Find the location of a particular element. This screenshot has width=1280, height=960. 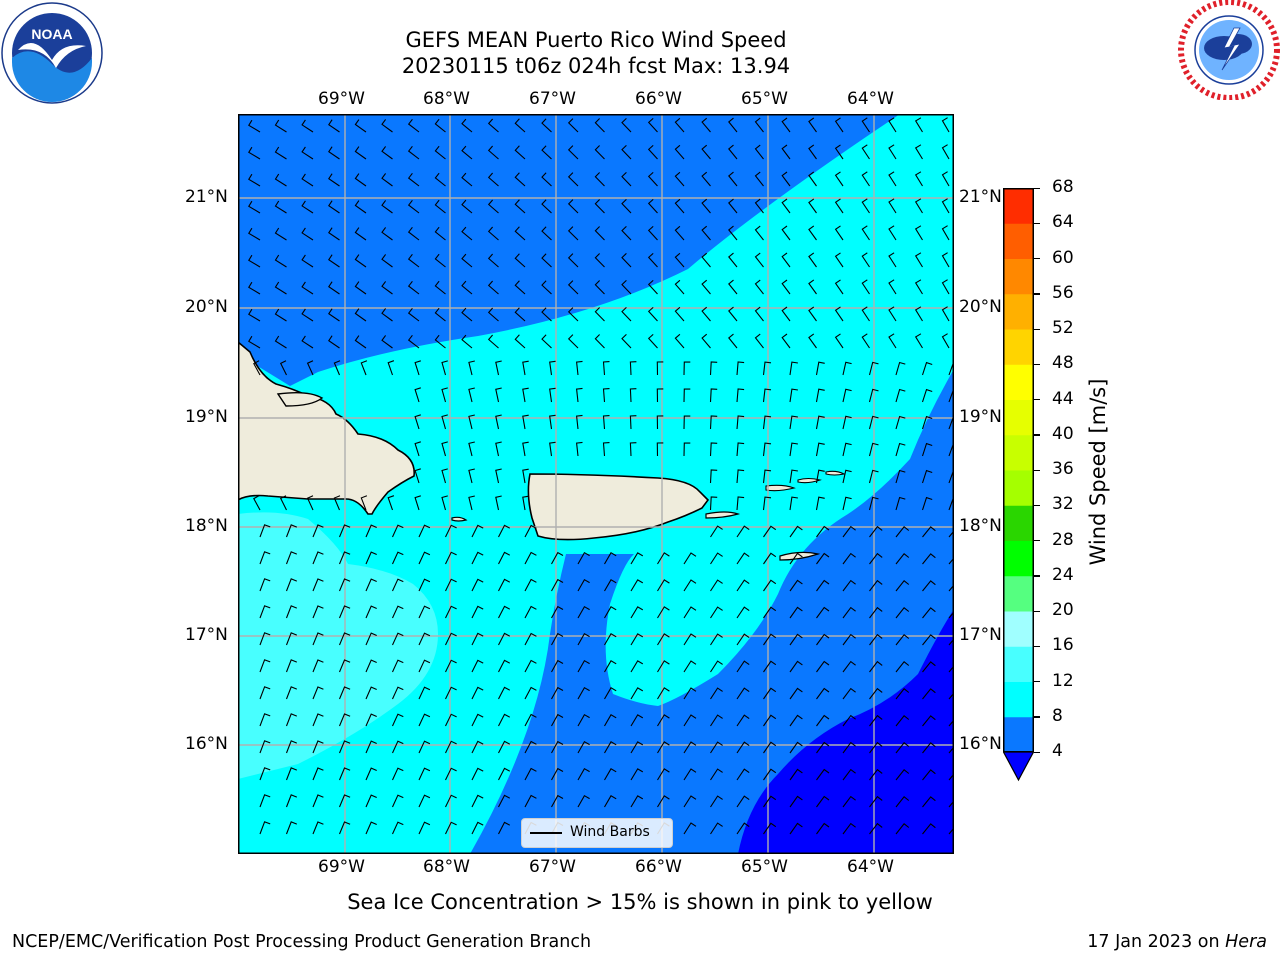

colorbar-tick-mark is located at coordinates (1037, 682).